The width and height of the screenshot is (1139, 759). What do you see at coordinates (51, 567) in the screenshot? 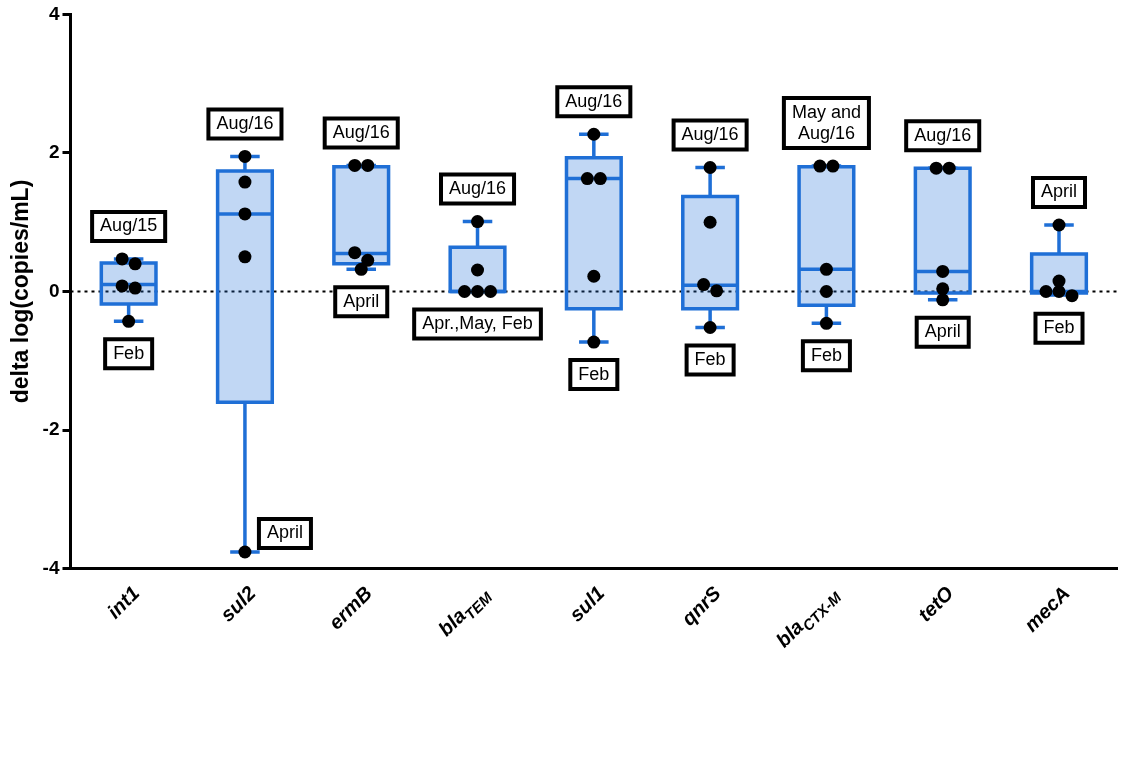
I see `y-tick-label: -4` at bounding box center [51, 567].